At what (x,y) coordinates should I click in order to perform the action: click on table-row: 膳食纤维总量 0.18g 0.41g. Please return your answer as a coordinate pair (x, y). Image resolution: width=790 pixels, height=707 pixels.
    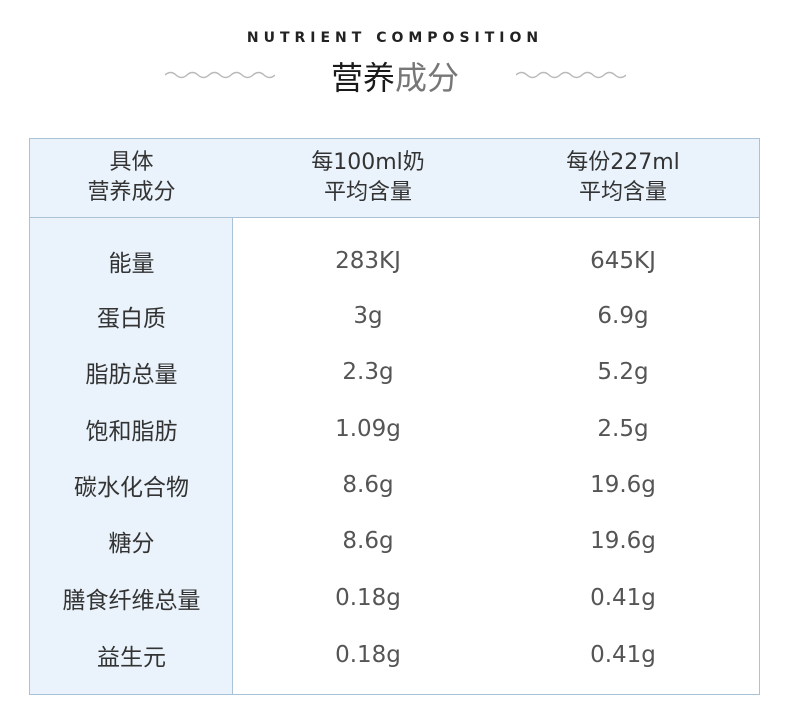
    Looking at the image, I should click on (394, 597).